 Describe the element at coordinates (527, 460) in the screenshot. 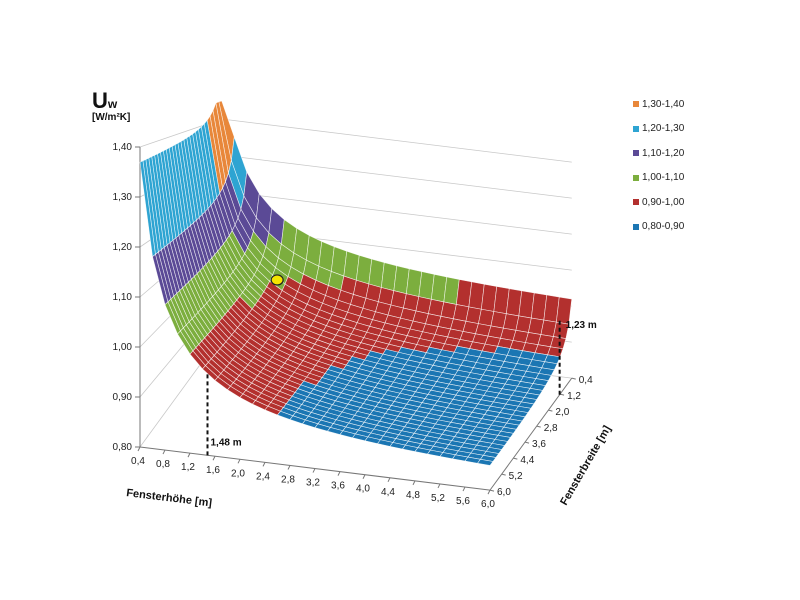

I see `y-tick-label: 4,4` at that location.